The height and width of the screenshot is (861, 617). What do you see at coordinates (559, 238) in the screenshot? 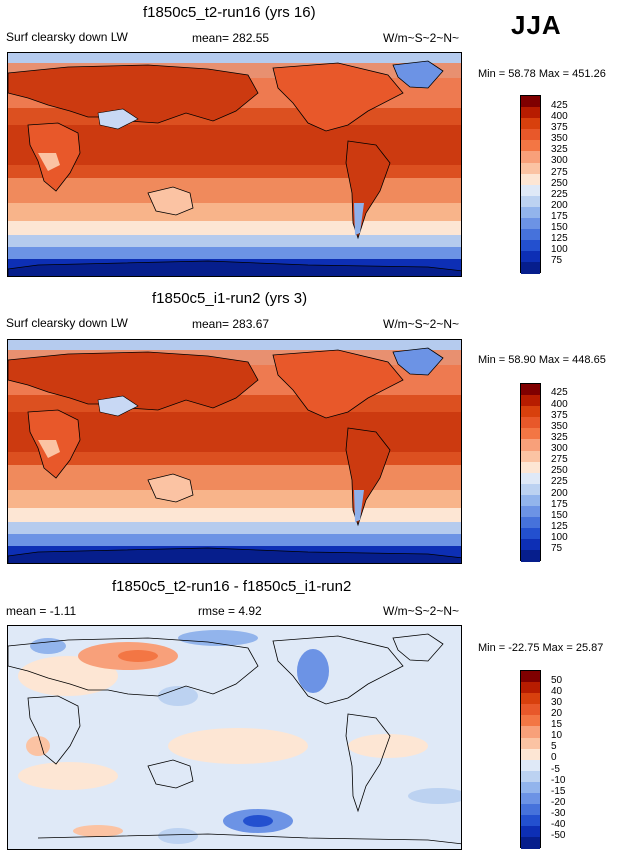
I see `panel1-colorbar-tick: 125` at bounding box center [559, 238].